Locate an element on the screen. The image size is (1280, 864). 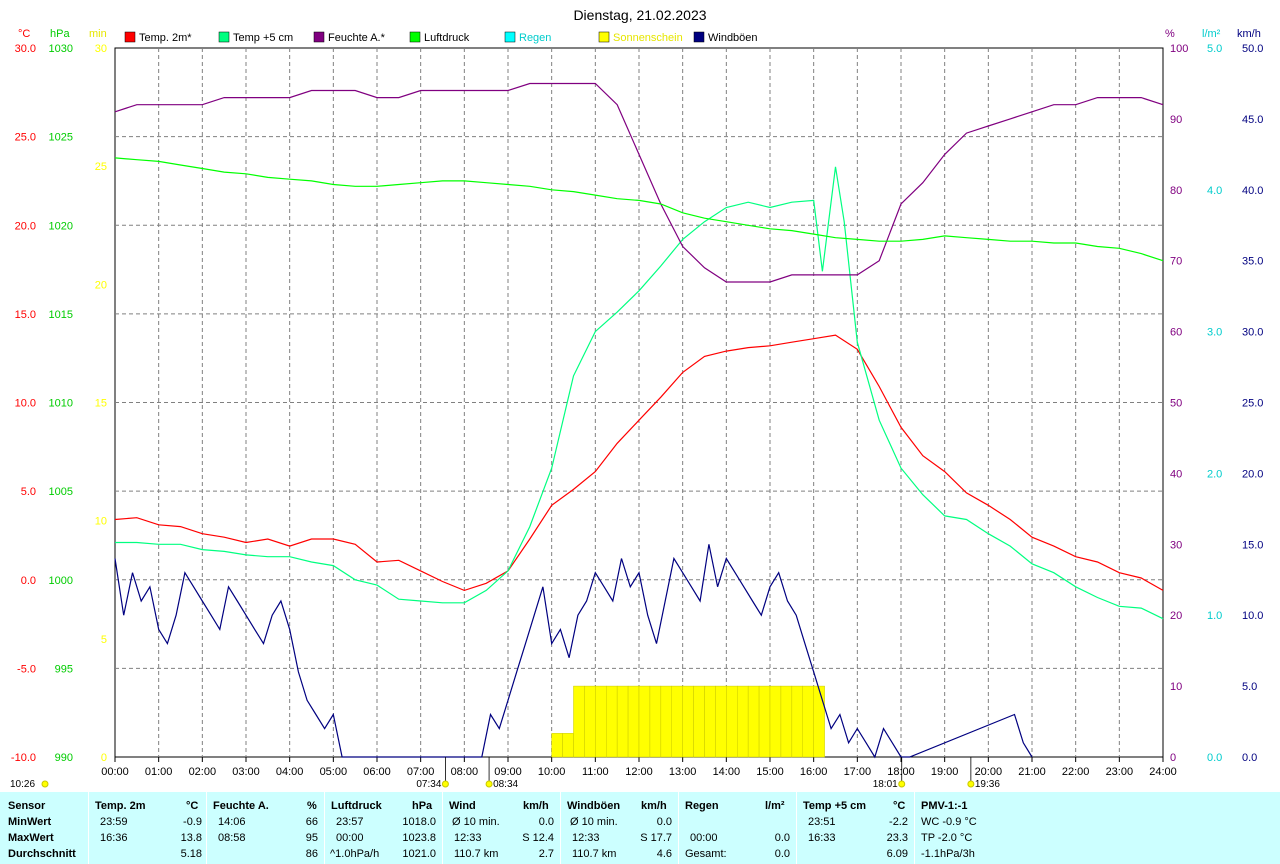
now-dot is located at coordinates (45, 784).